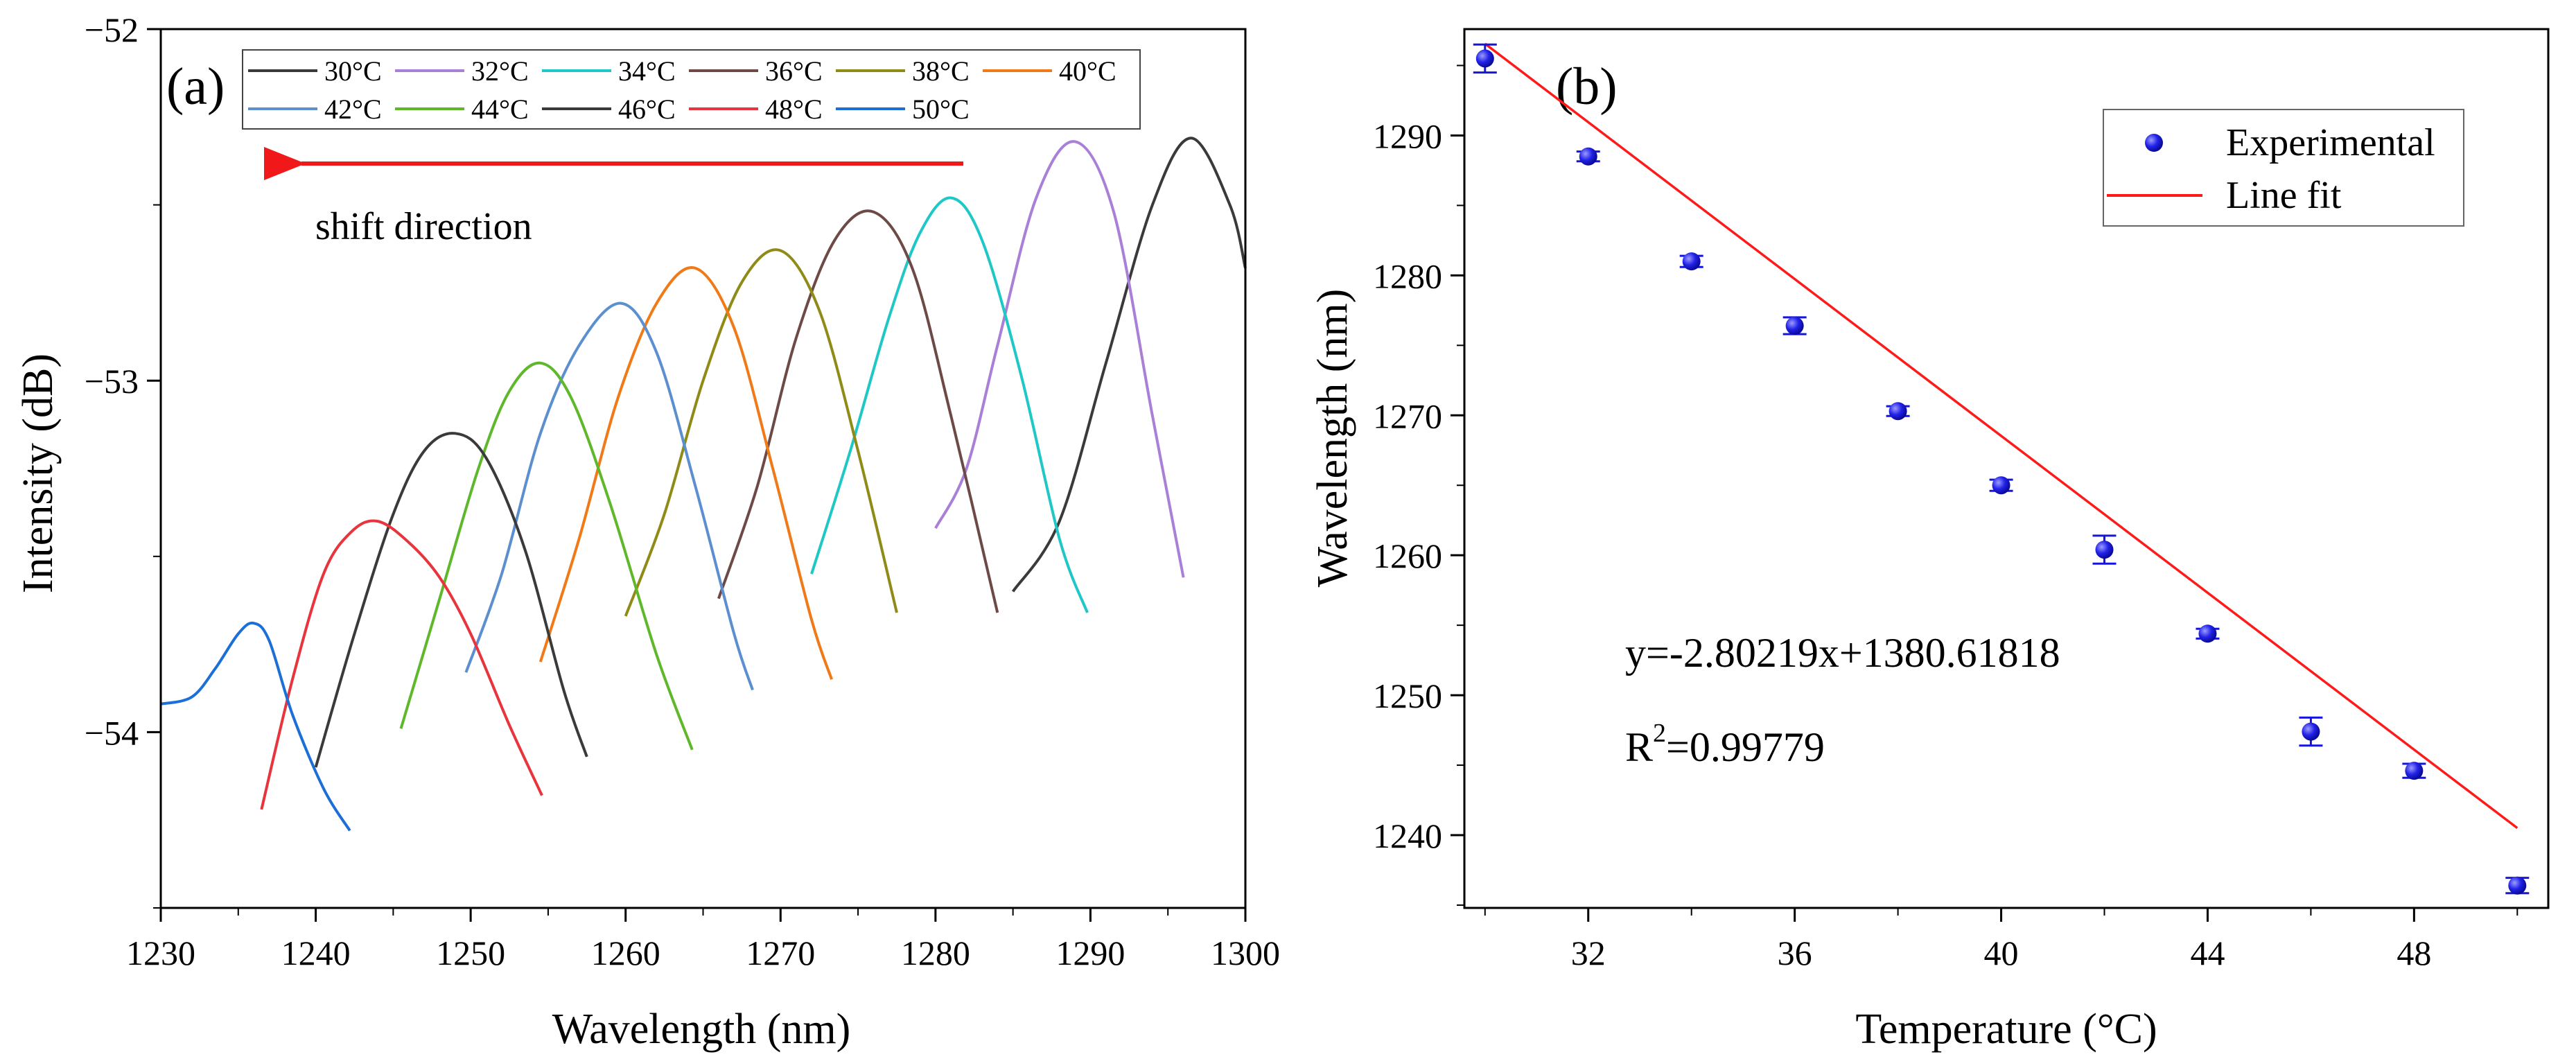 The image size is (2576, 1059). What do you see at coordinates (1407, 695) in the screenshot?
I see `panel-b-ytick-label-1: 1250` at bounding box center [1407, 695].